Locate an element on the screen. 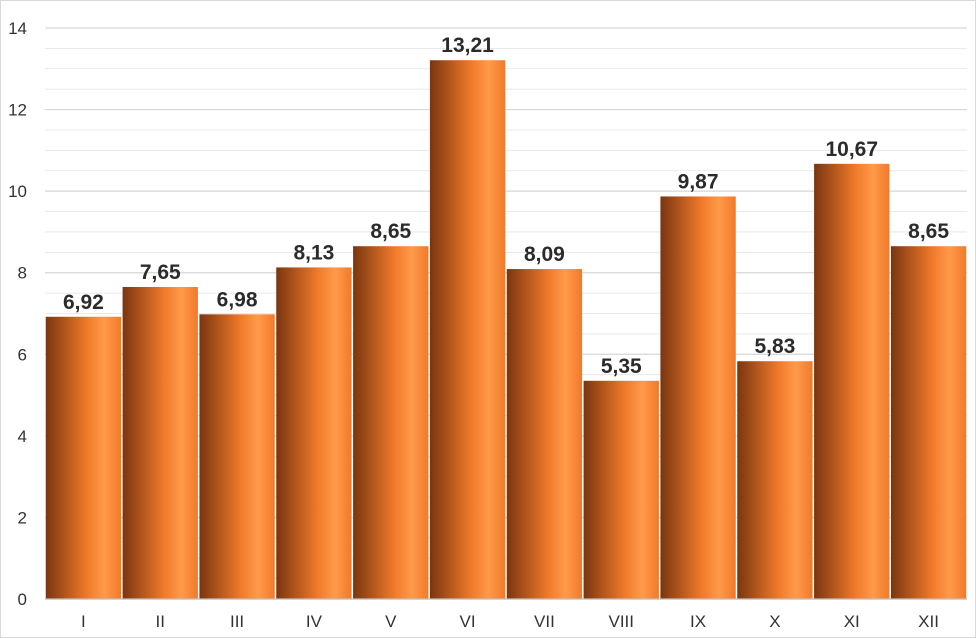 The image size is (976, 638). x-tick-label: VI is located at coordinates (468, 621).